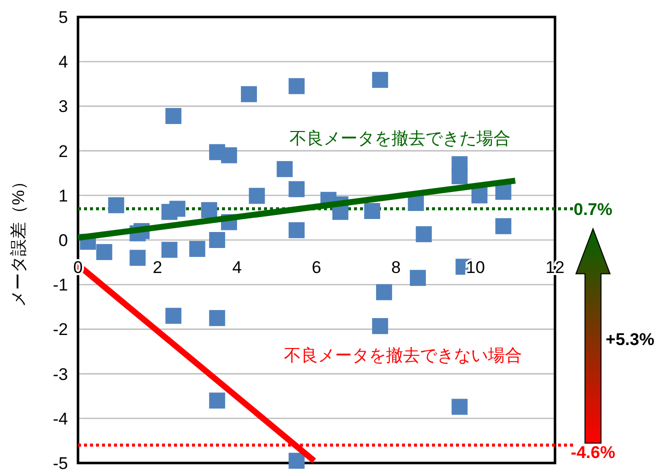 This screenshot has height=474, width=661. Describe the element at coordinates (630, 339) in the screenshot. I see `text: +5.3%` at that location.